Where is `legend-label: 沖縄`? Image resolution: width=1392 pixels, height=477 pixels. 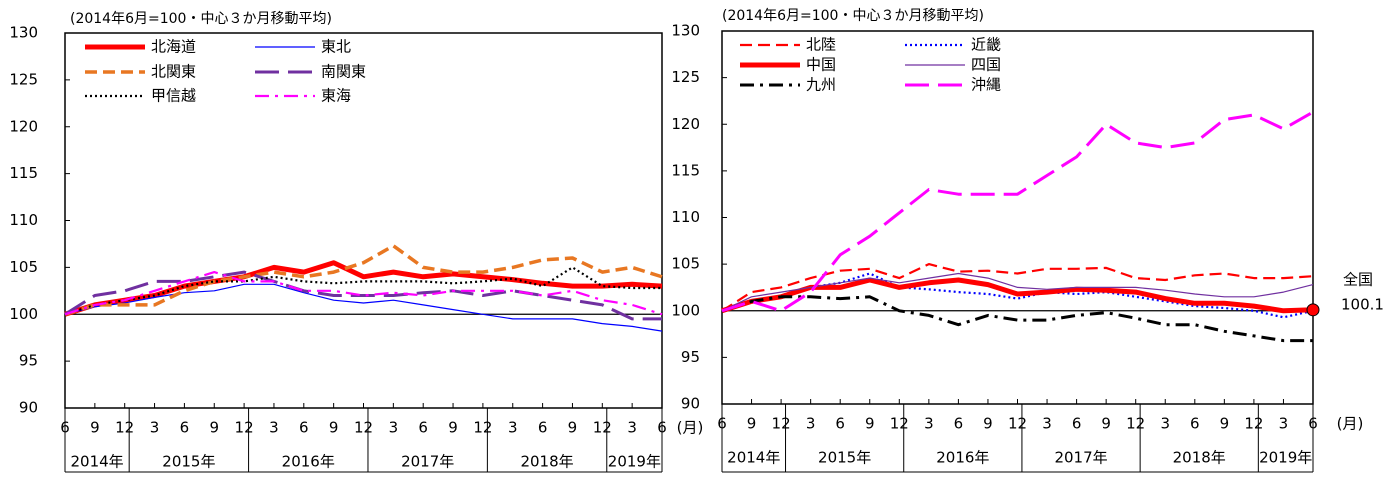 legend-label: 沖縄 is located at coordinates (986, 85).